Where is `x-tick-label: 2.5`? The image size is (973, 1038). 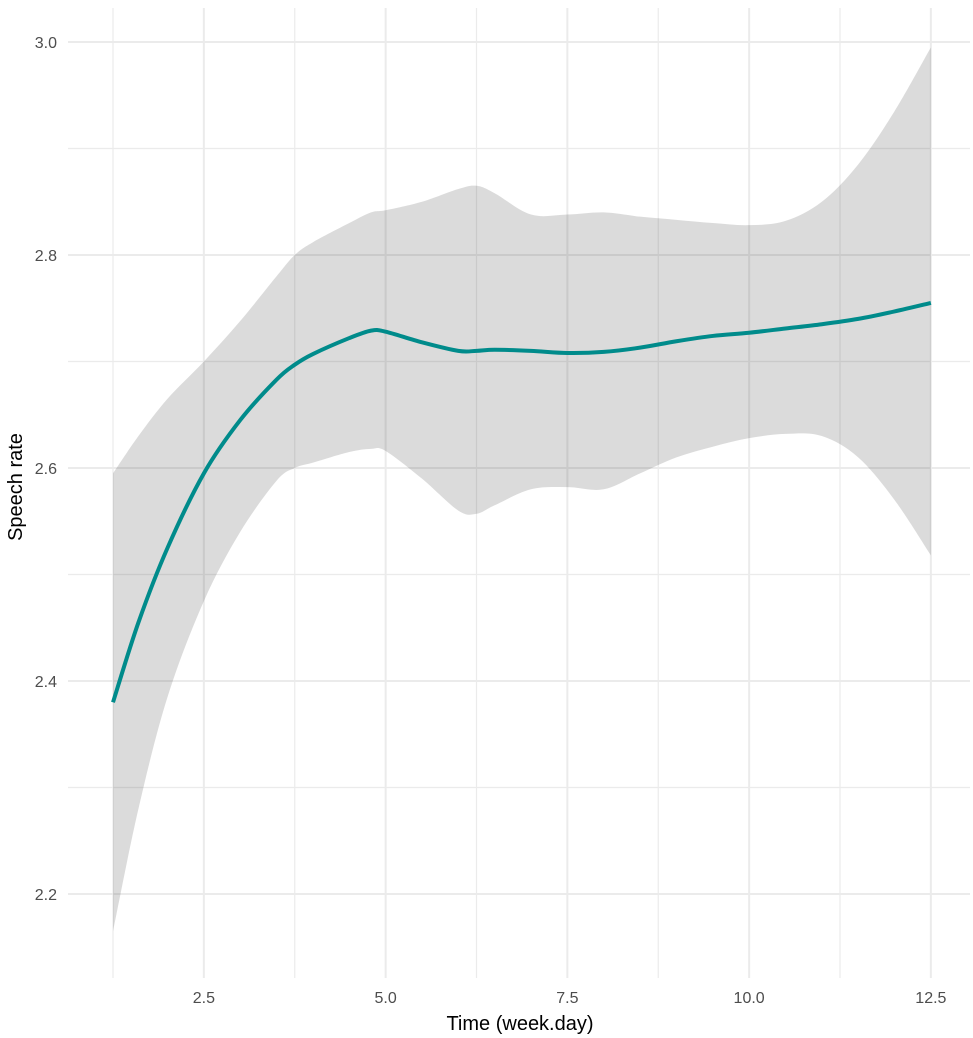 x-tick-label: 2.5 is located at coordinates (204, 998).